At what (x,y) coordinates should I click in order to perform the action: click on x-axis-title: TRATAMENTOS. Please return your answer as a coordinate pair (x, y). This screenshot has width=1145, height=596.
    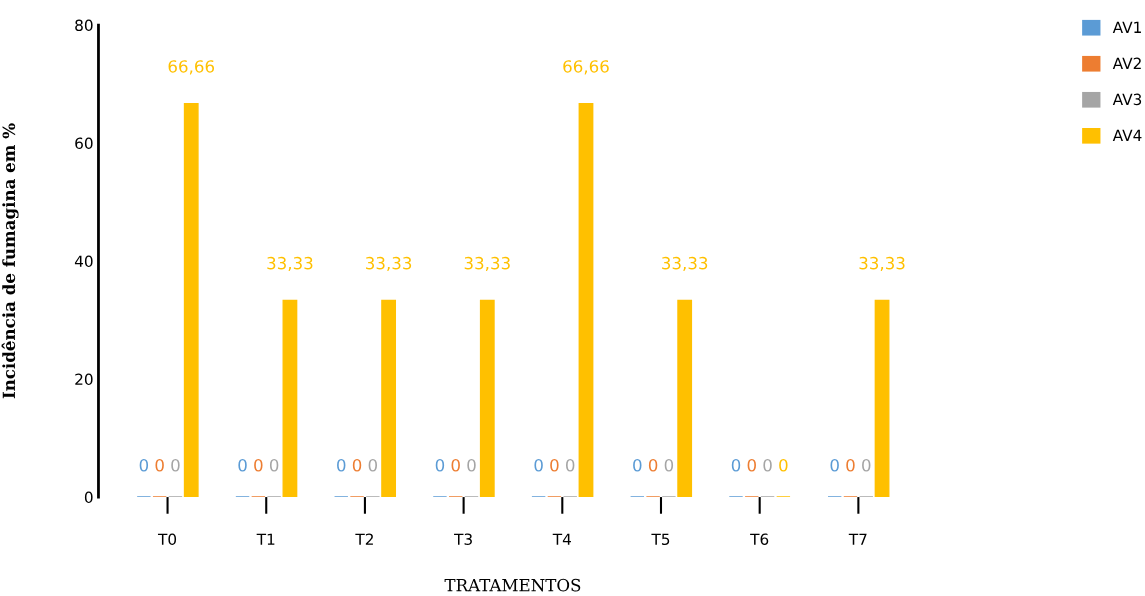
    Looking at the image, I should click on (512, 585).